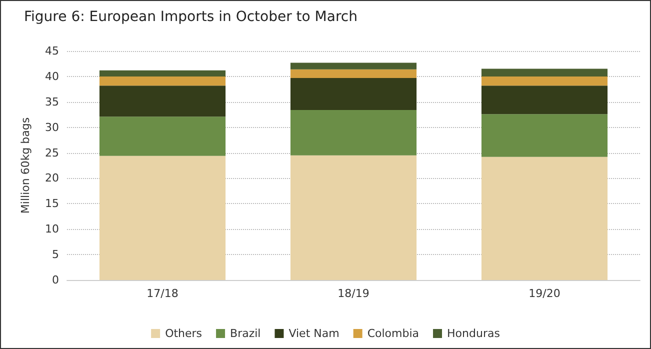  Describe the element at coordinates (245, 333) in the screenshot. I see `legend-label: Brazil` at that location.